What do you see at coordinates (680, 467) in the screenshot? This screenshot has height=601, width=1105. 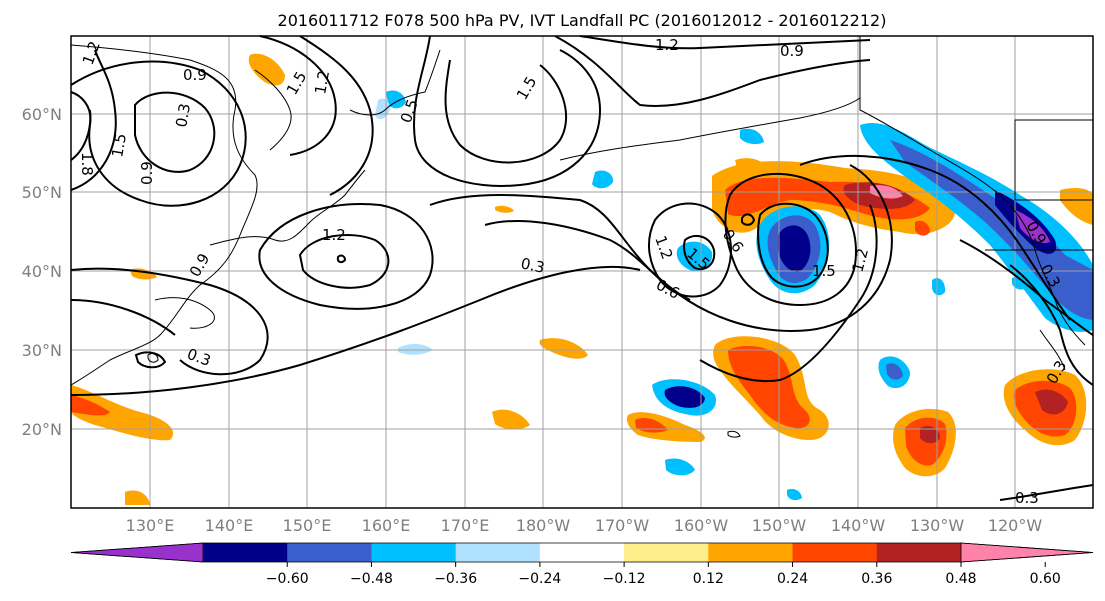 I see `shade-negative-small5` at bounding box center [680, 467].